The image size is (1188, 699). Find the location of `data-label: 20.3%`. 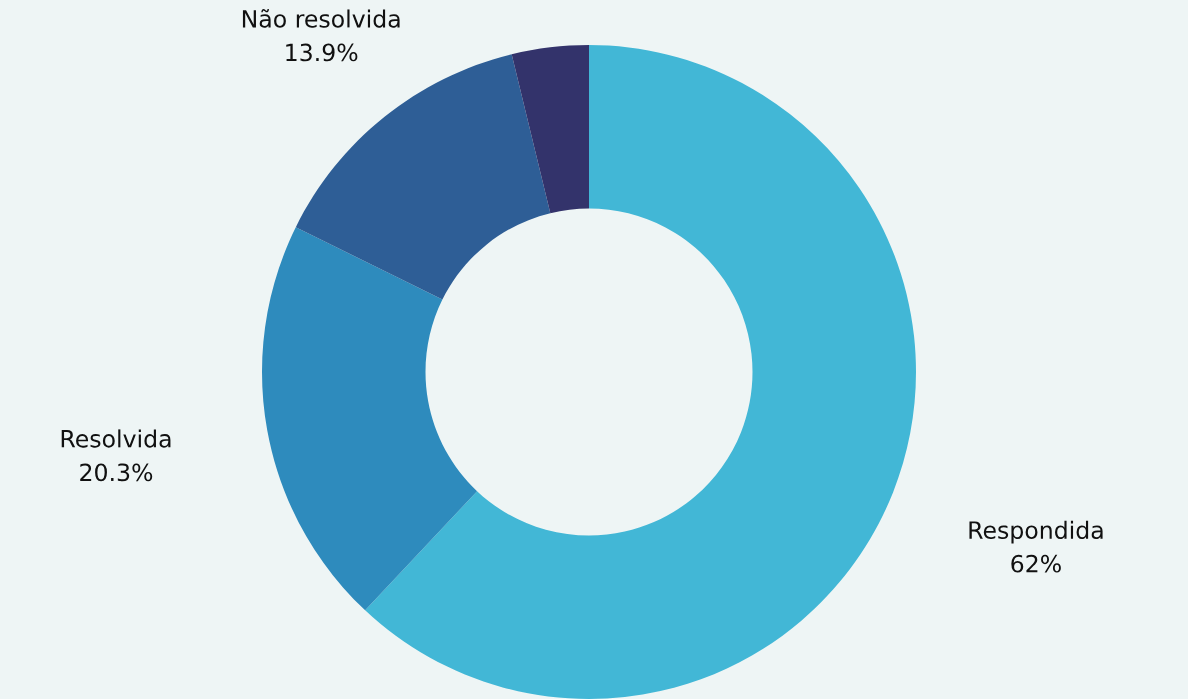

data-label: 20.3% is located at coordinates (116, 472).